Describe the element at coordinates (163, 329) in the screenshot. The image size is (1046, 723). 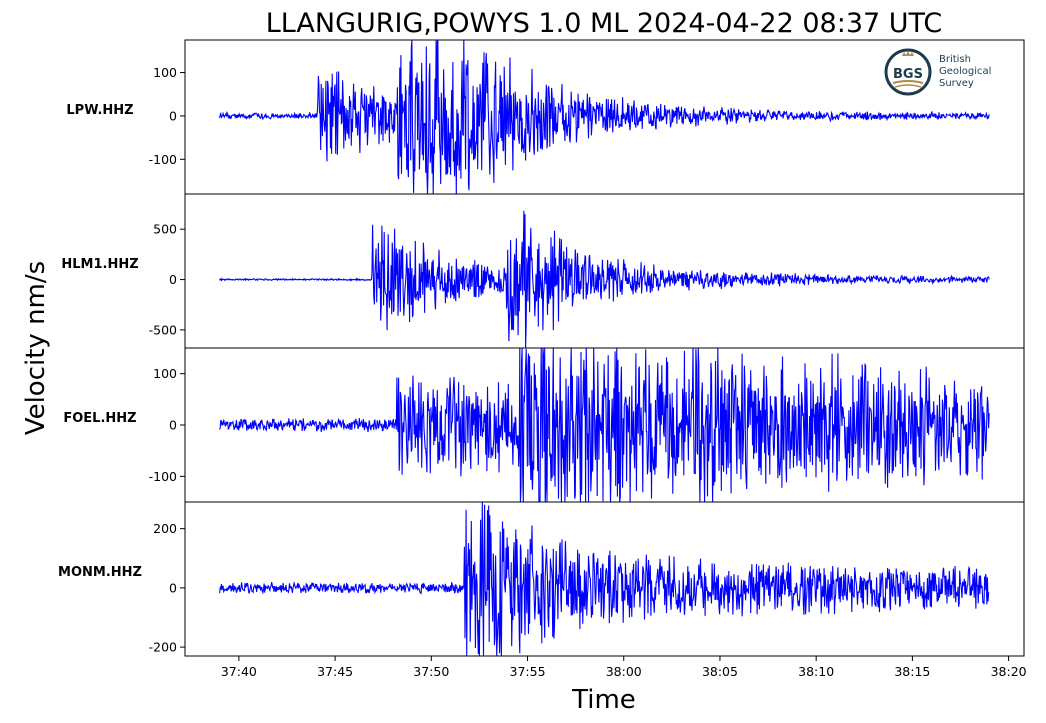
I see `y-tick-label: -500` at that location.